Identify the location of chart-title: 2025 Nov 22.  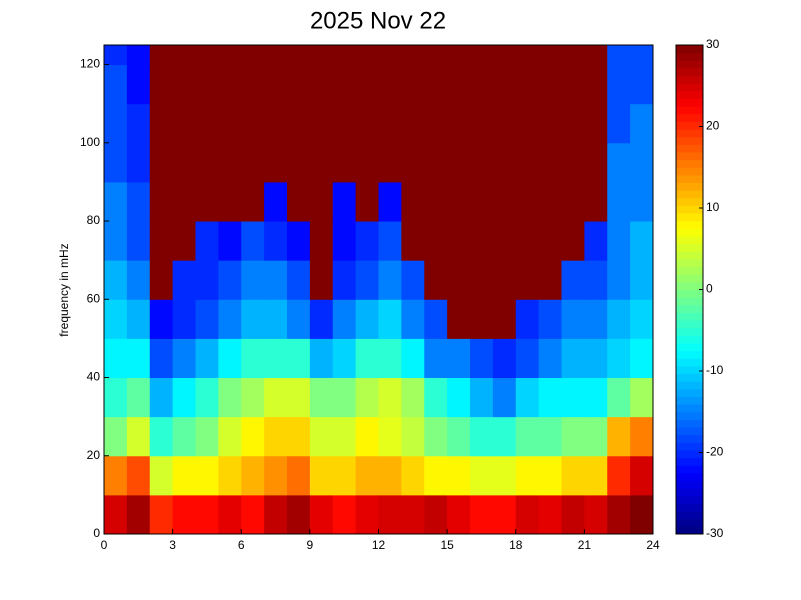
(378, 20).